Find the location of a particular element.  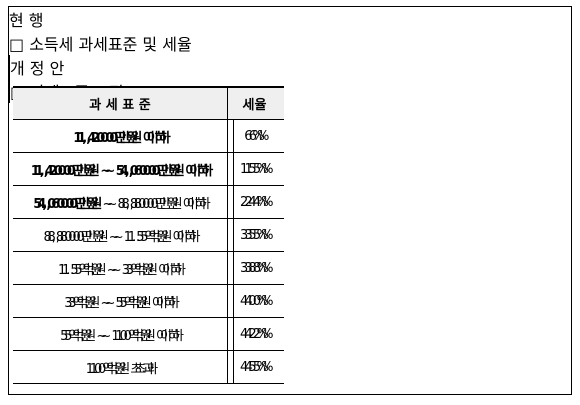

bracket-bold: 1,400만원 이하 is located at coordinates (120, 138).